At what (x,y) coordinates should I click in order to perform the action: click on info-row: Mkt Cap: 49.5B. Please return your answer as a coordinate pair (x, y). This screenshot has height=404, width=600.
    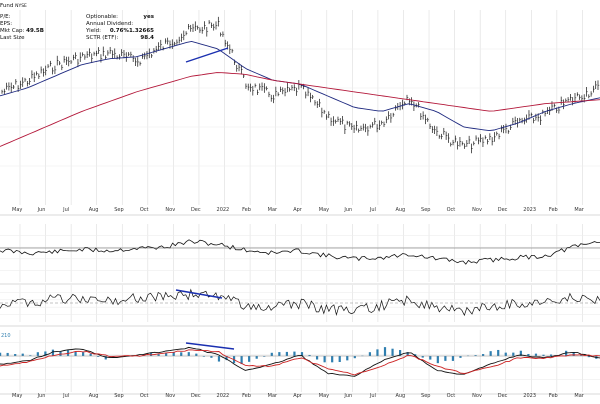
    Looking at the image, I should click on (22, 31).